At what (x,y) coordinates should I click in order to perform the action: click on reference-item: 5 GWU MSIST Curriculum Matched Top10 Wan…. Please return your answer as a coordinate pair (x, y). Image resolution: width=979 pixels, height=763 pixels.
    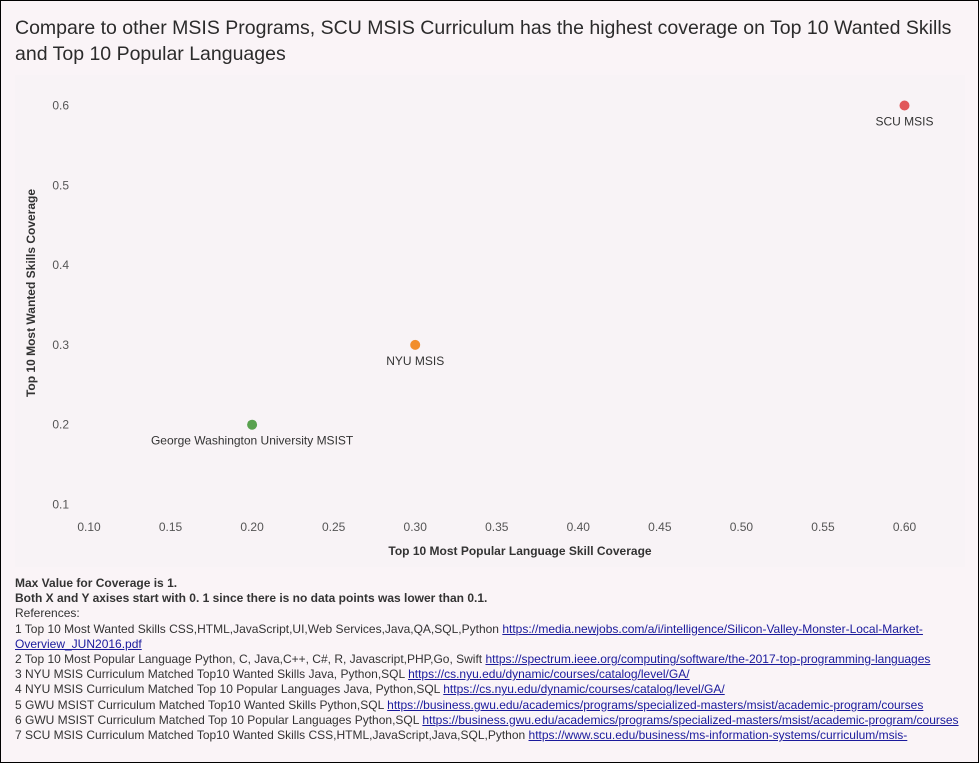
    Looking at the image, I should click on (492, 705).